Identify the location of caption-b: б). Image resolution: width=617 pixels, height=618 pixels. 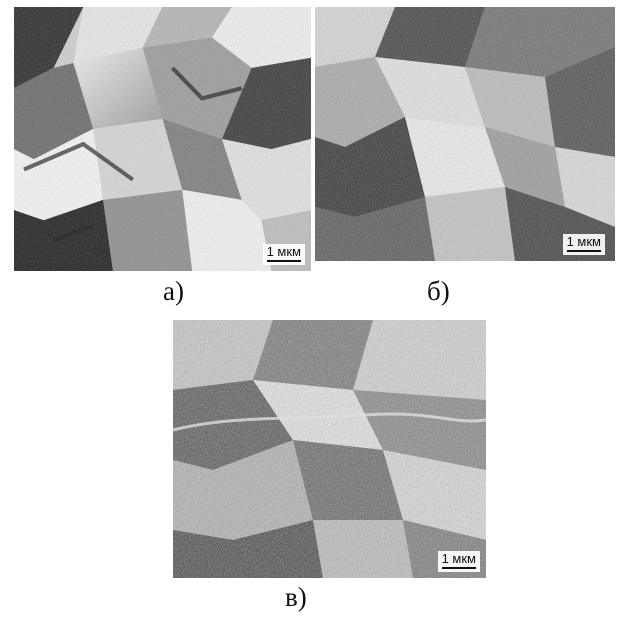
(438, 291).